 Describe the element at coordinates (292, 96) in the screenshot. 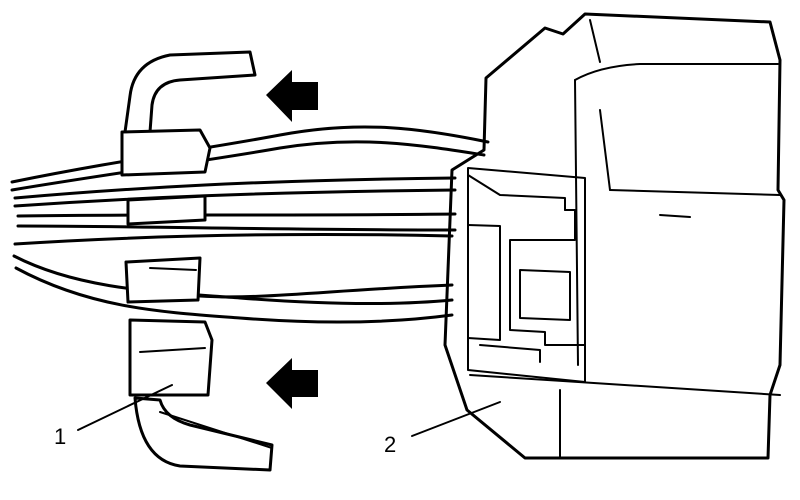

I see `upper-arrow-icon` at that location.